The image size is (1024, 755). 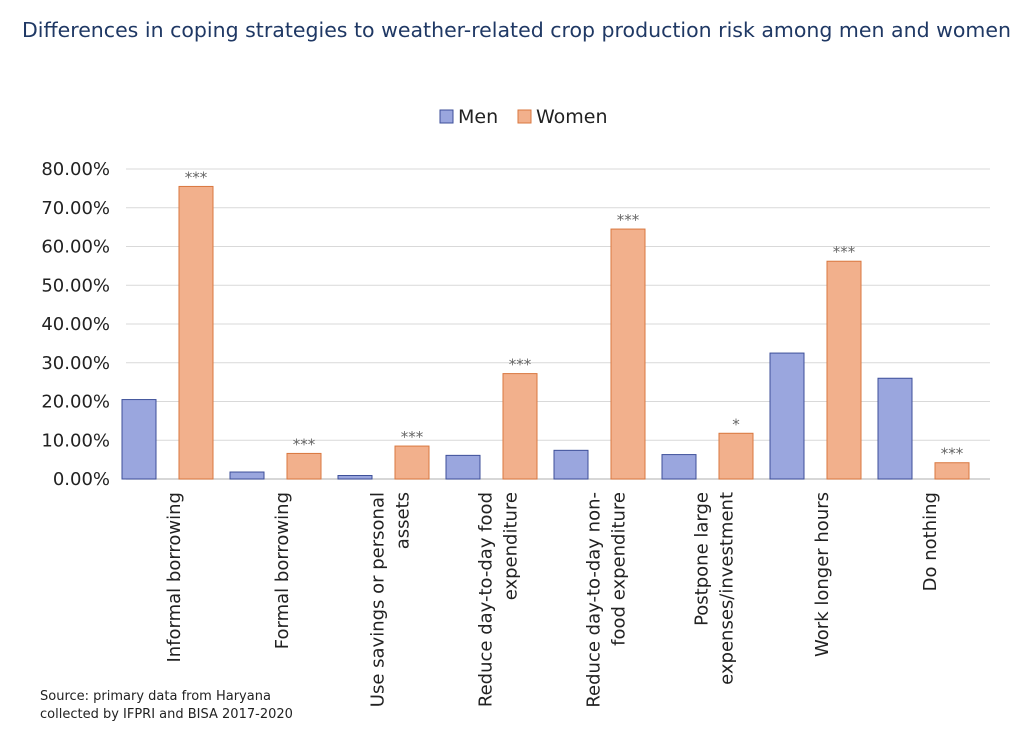 I want to click on legend-label-men: Men, so click(x=478, y=117).